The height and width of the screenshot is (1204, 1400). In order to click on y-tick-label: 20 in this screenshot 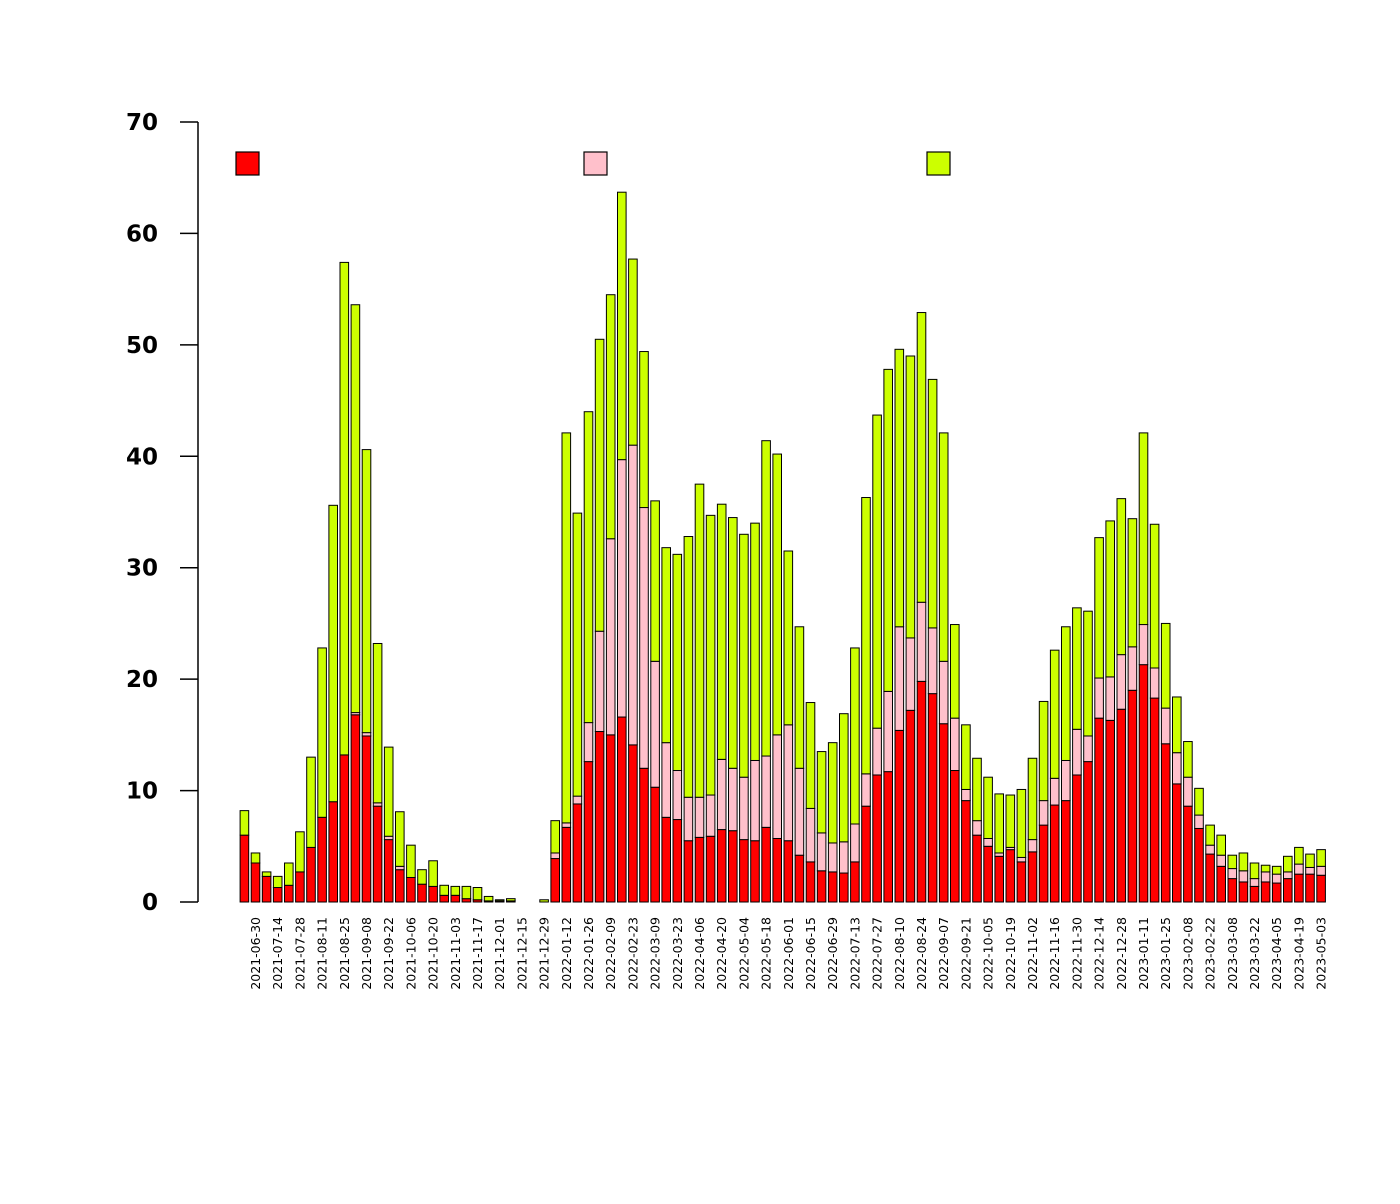, I will do `click(142, 680)`.